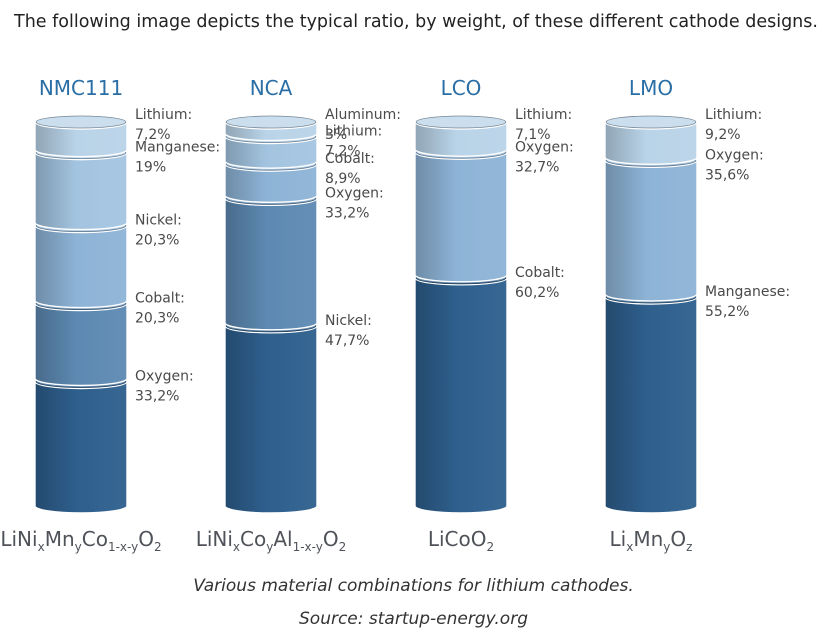 This screenshot has height=641, width=827. What do you see at coordinates (271, 88) in the screenshot?
I see `column-title: NCA` at bounding box center [271, 88].